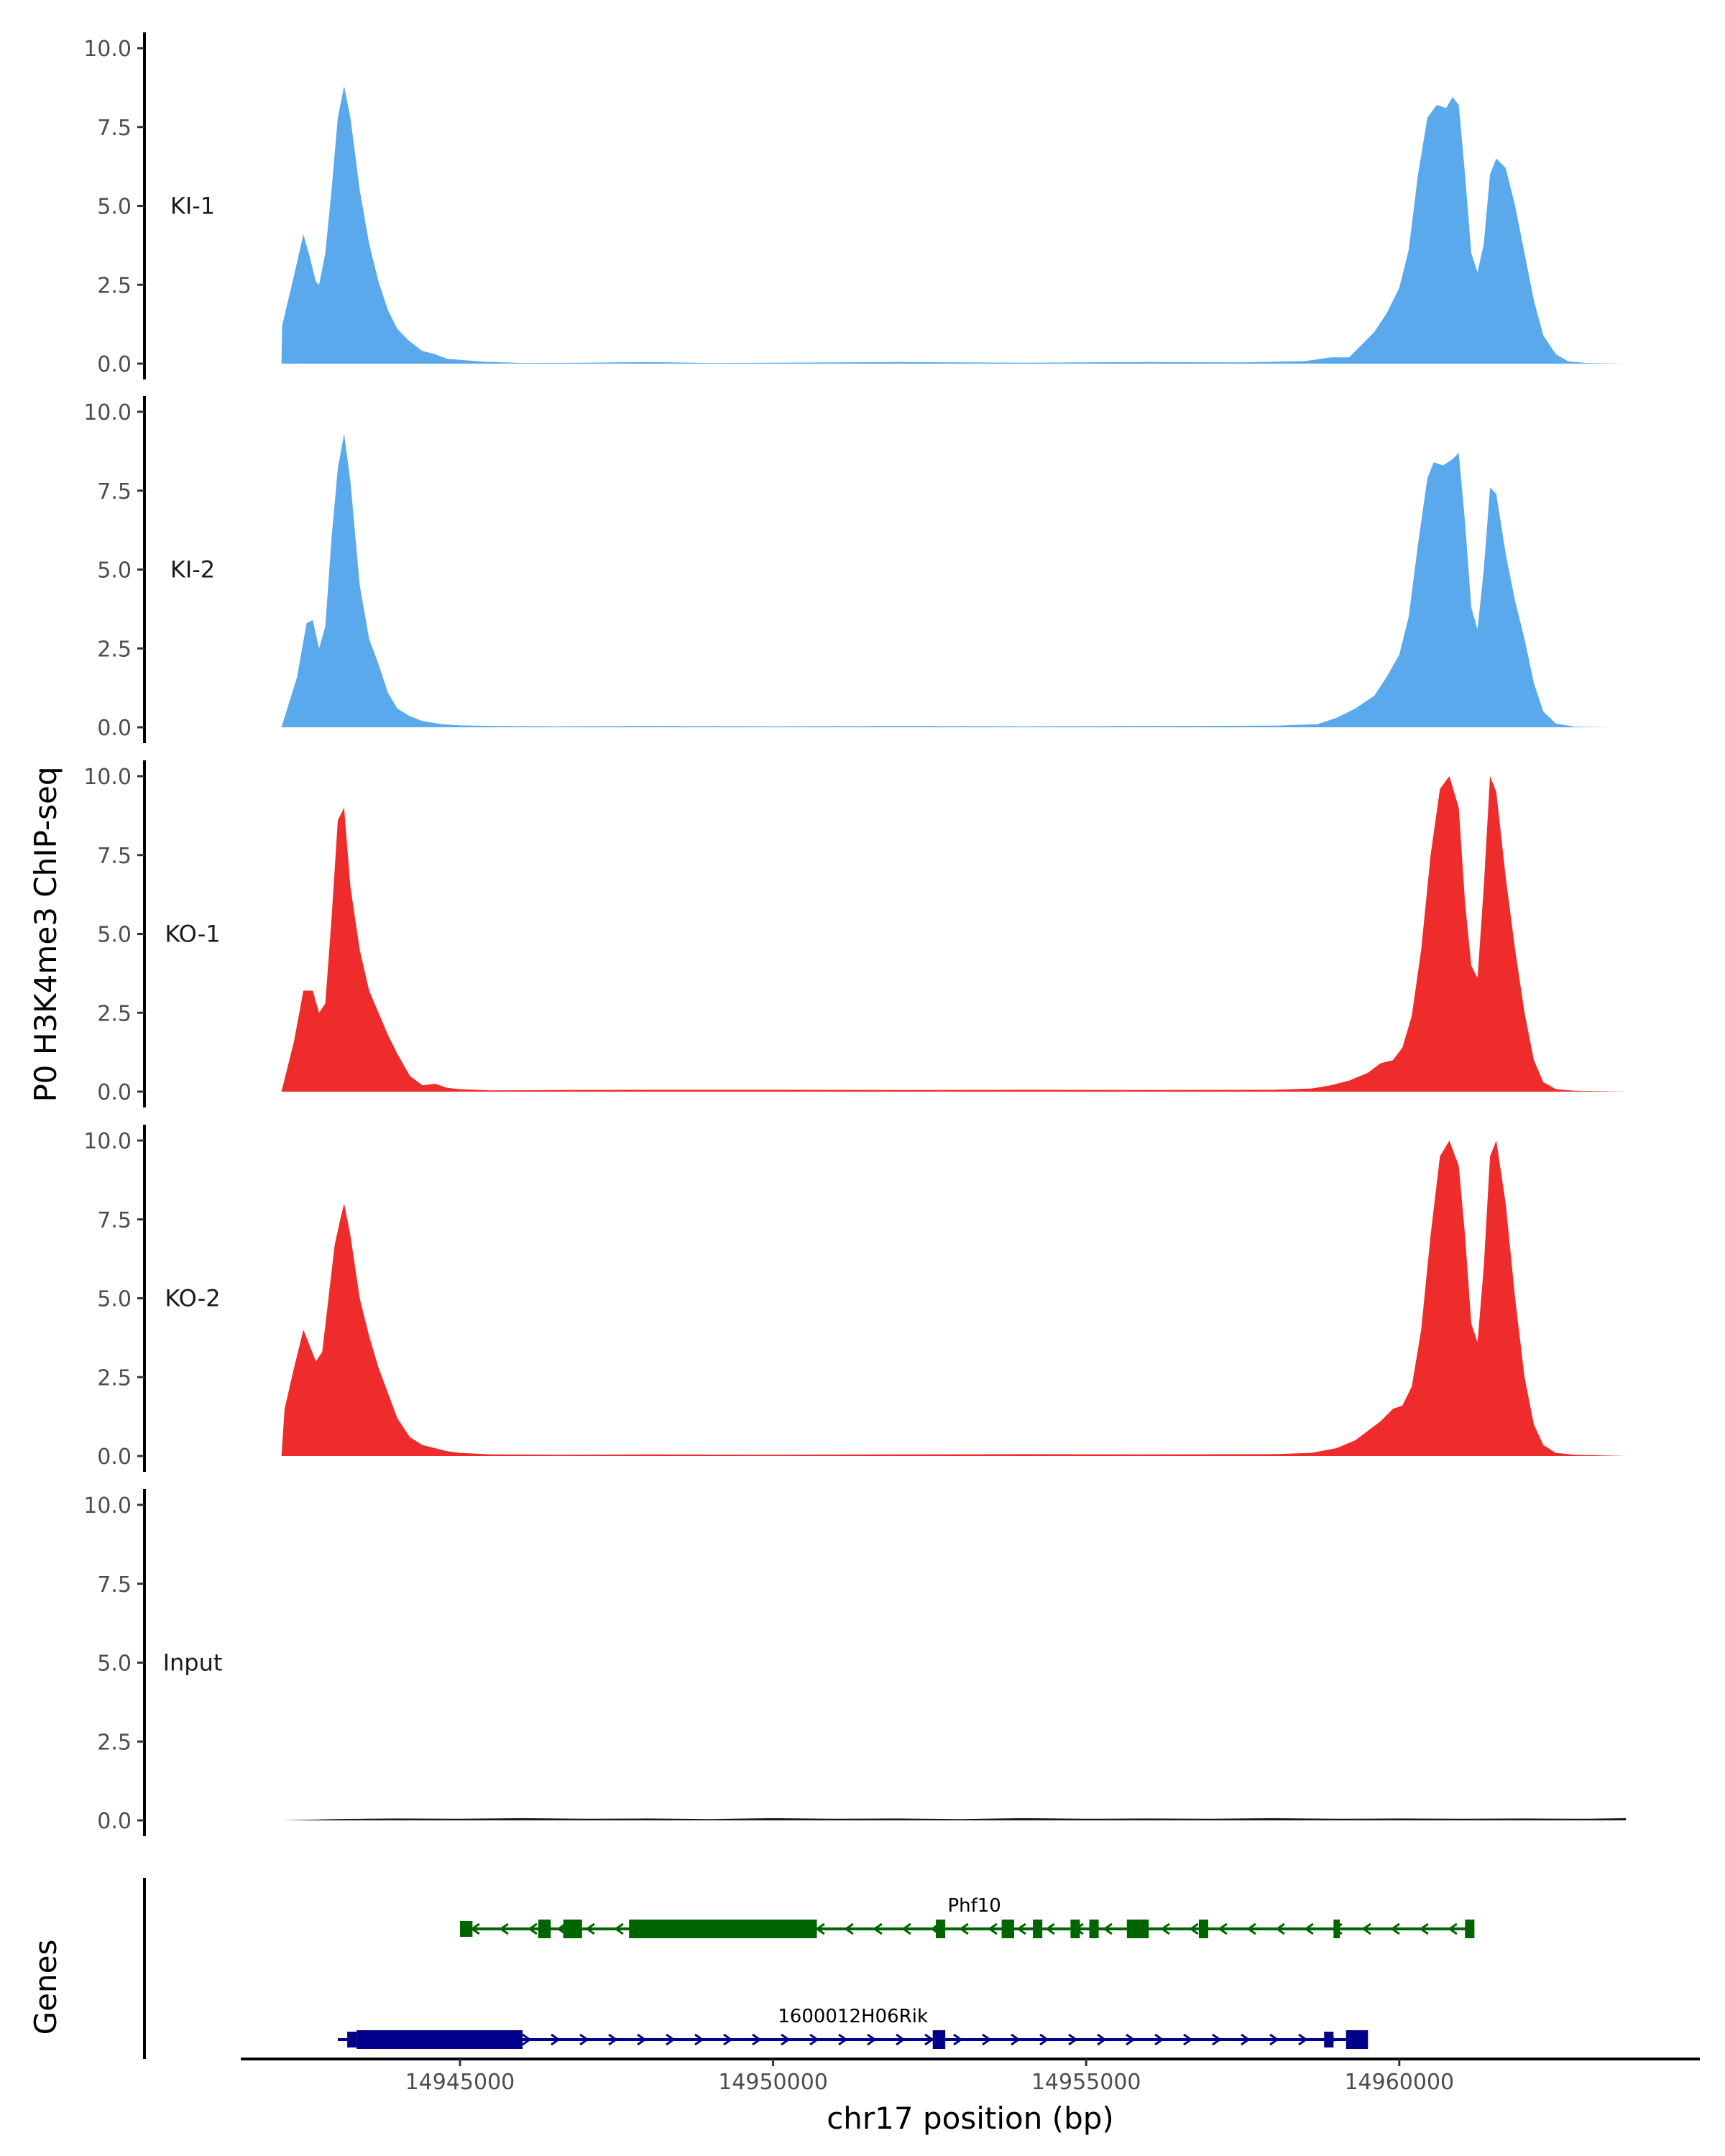  Describe the element at coordinates (192, 570) in the screenshot. I see `track-label: KI-2` at that location.